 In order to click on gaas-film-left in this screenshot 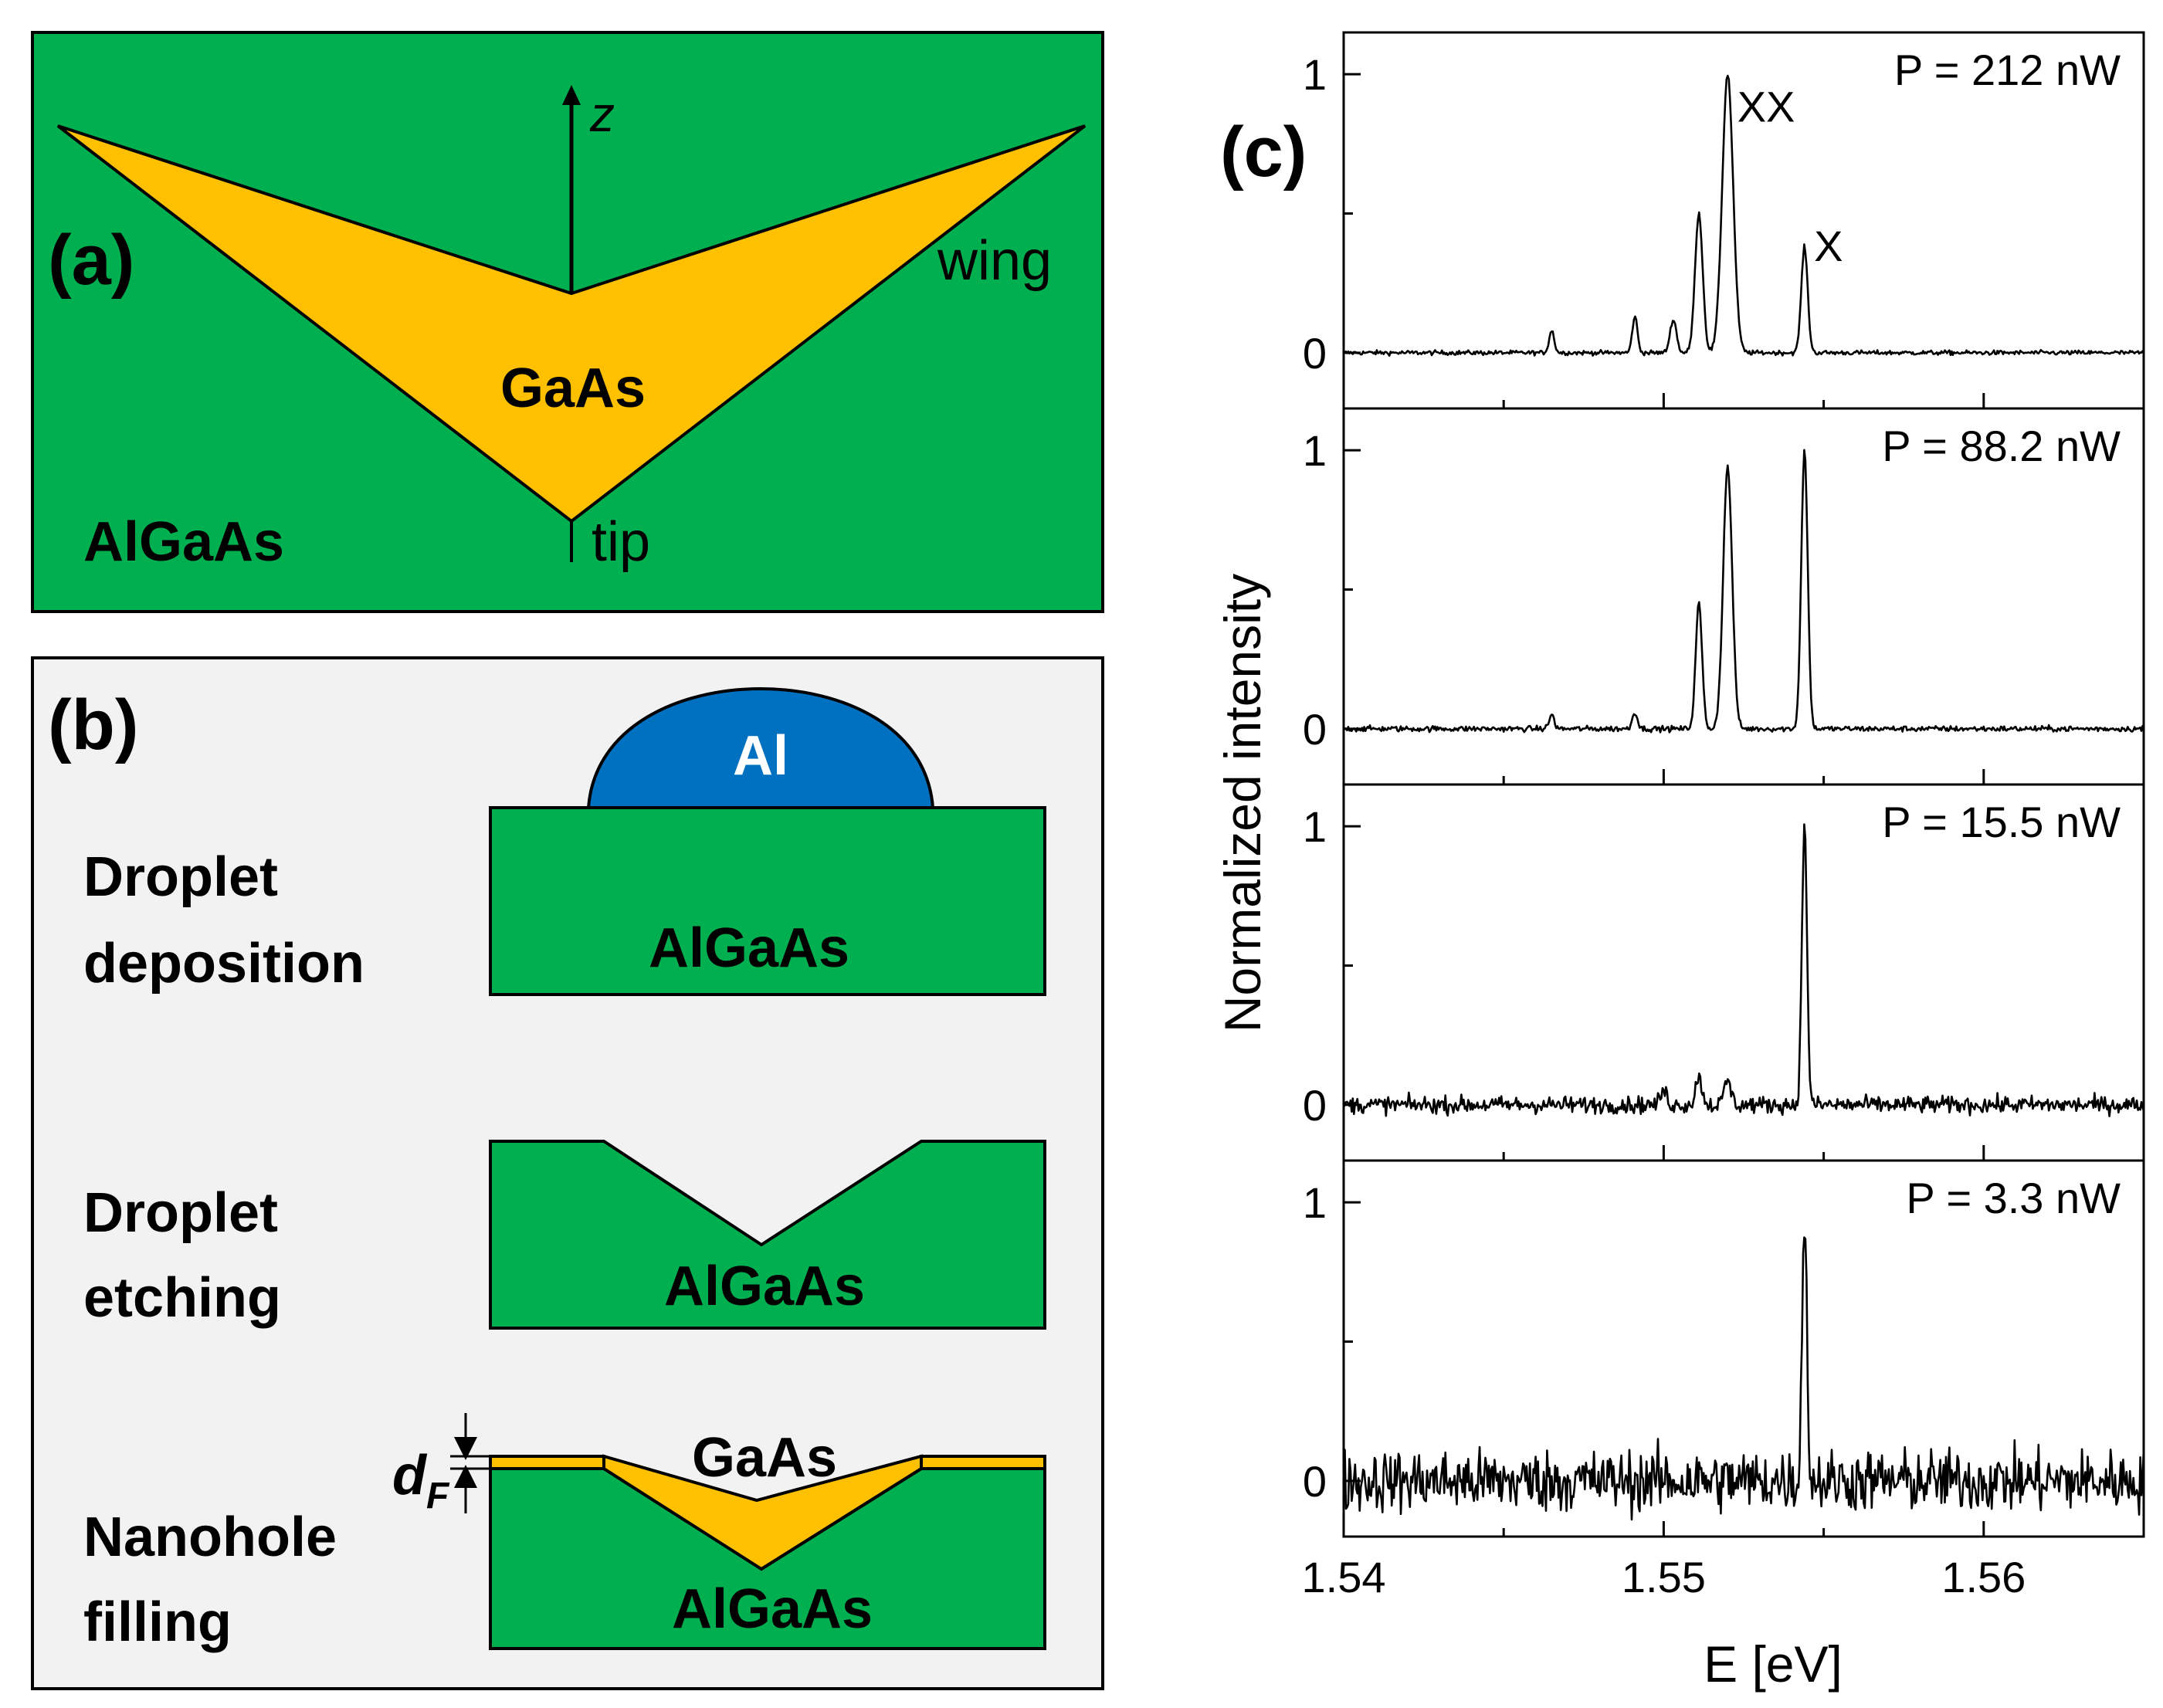, I will do `click(547, 1463)`.